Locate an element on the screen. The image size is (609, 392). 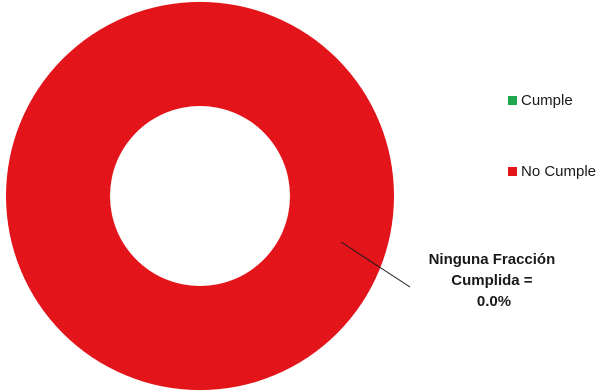
annotation-label: Ninguna Fracción Cumplida = 0.0% is located at coordinates (494, 280).